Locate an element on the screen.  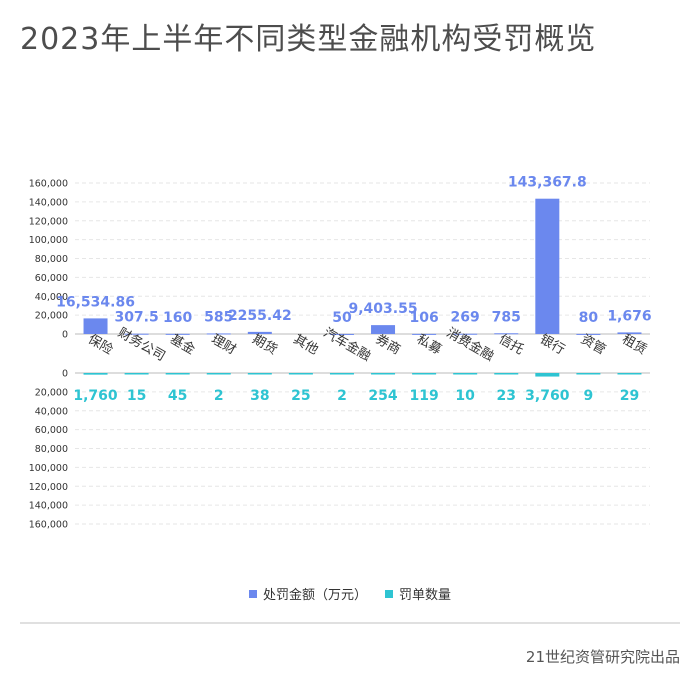
category-label: 理财 is located at coordinates (223, 345).